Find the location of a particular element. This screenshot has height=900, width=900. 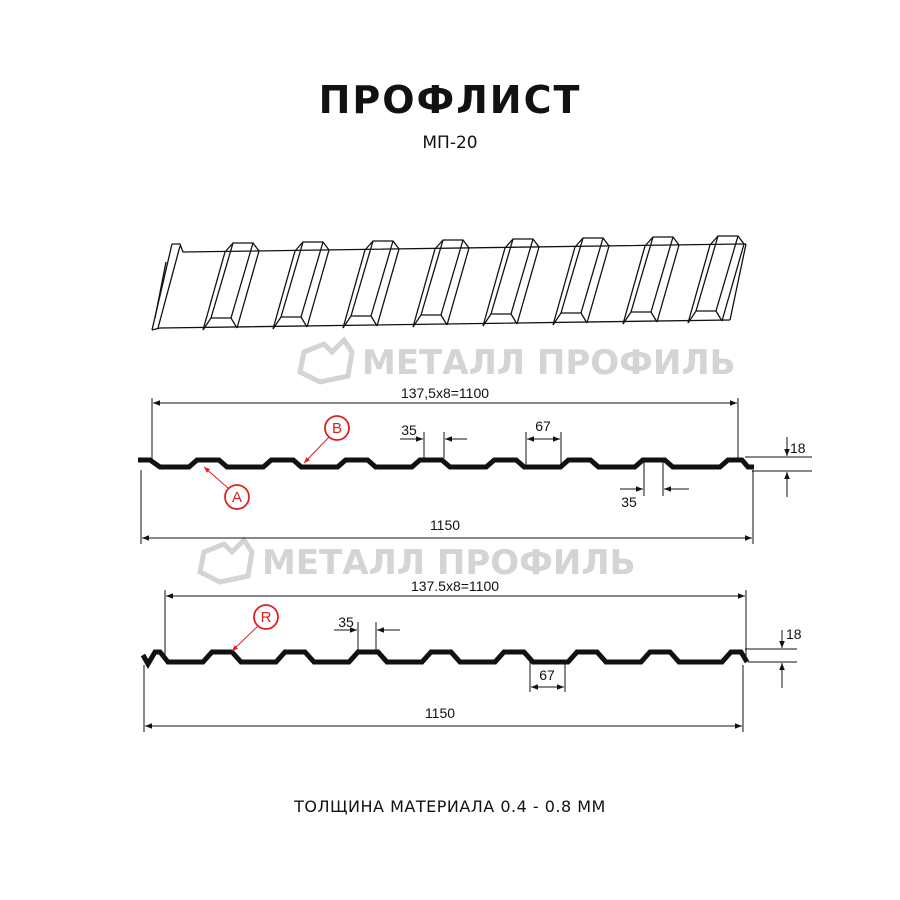

callout-a is located at coordinates (237, 497).